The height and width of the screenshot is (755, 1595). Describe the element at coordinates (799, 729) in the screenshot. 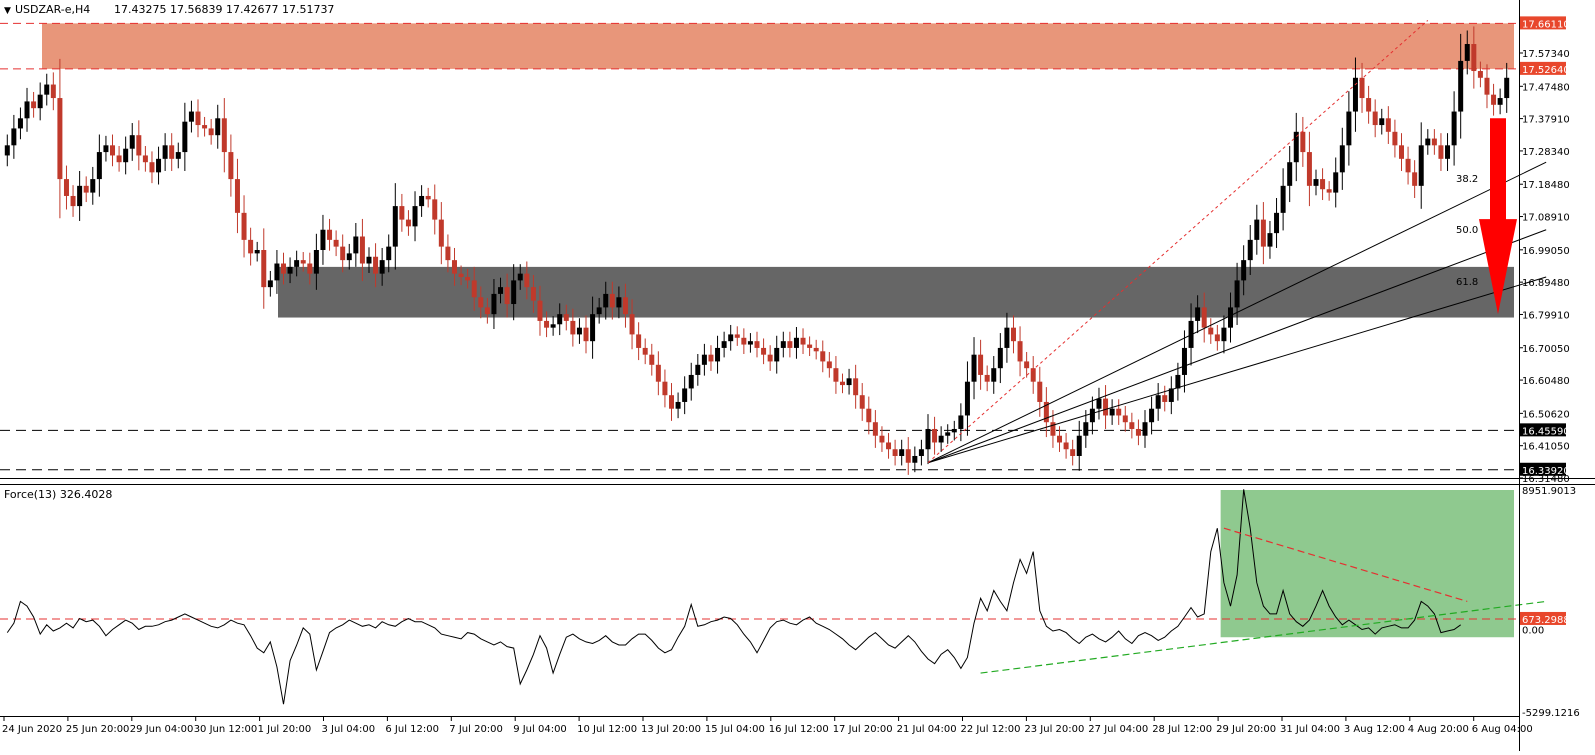

I see `time-tick-label: 16 Jul 12:00` at that location.